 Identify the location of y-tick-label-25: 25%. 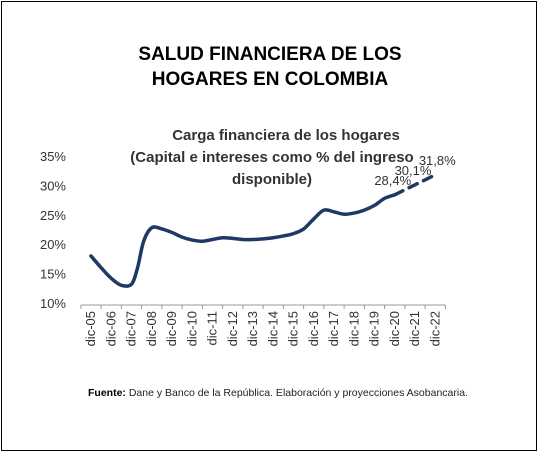
(53, 215).